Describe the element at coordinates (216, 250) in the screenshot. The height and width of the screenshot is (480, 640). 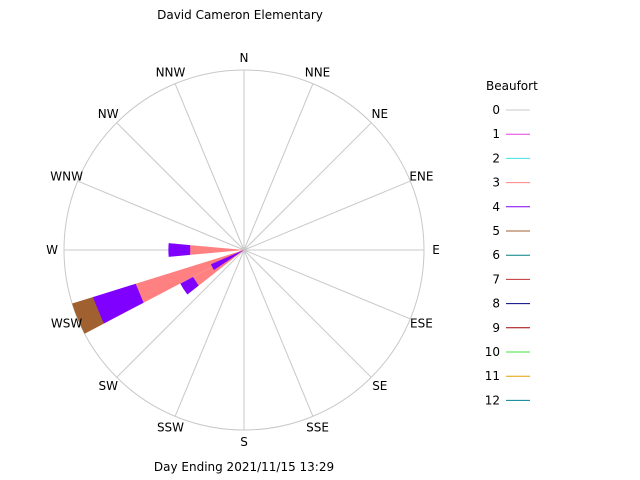
I see `petal-w-b3` at that location.